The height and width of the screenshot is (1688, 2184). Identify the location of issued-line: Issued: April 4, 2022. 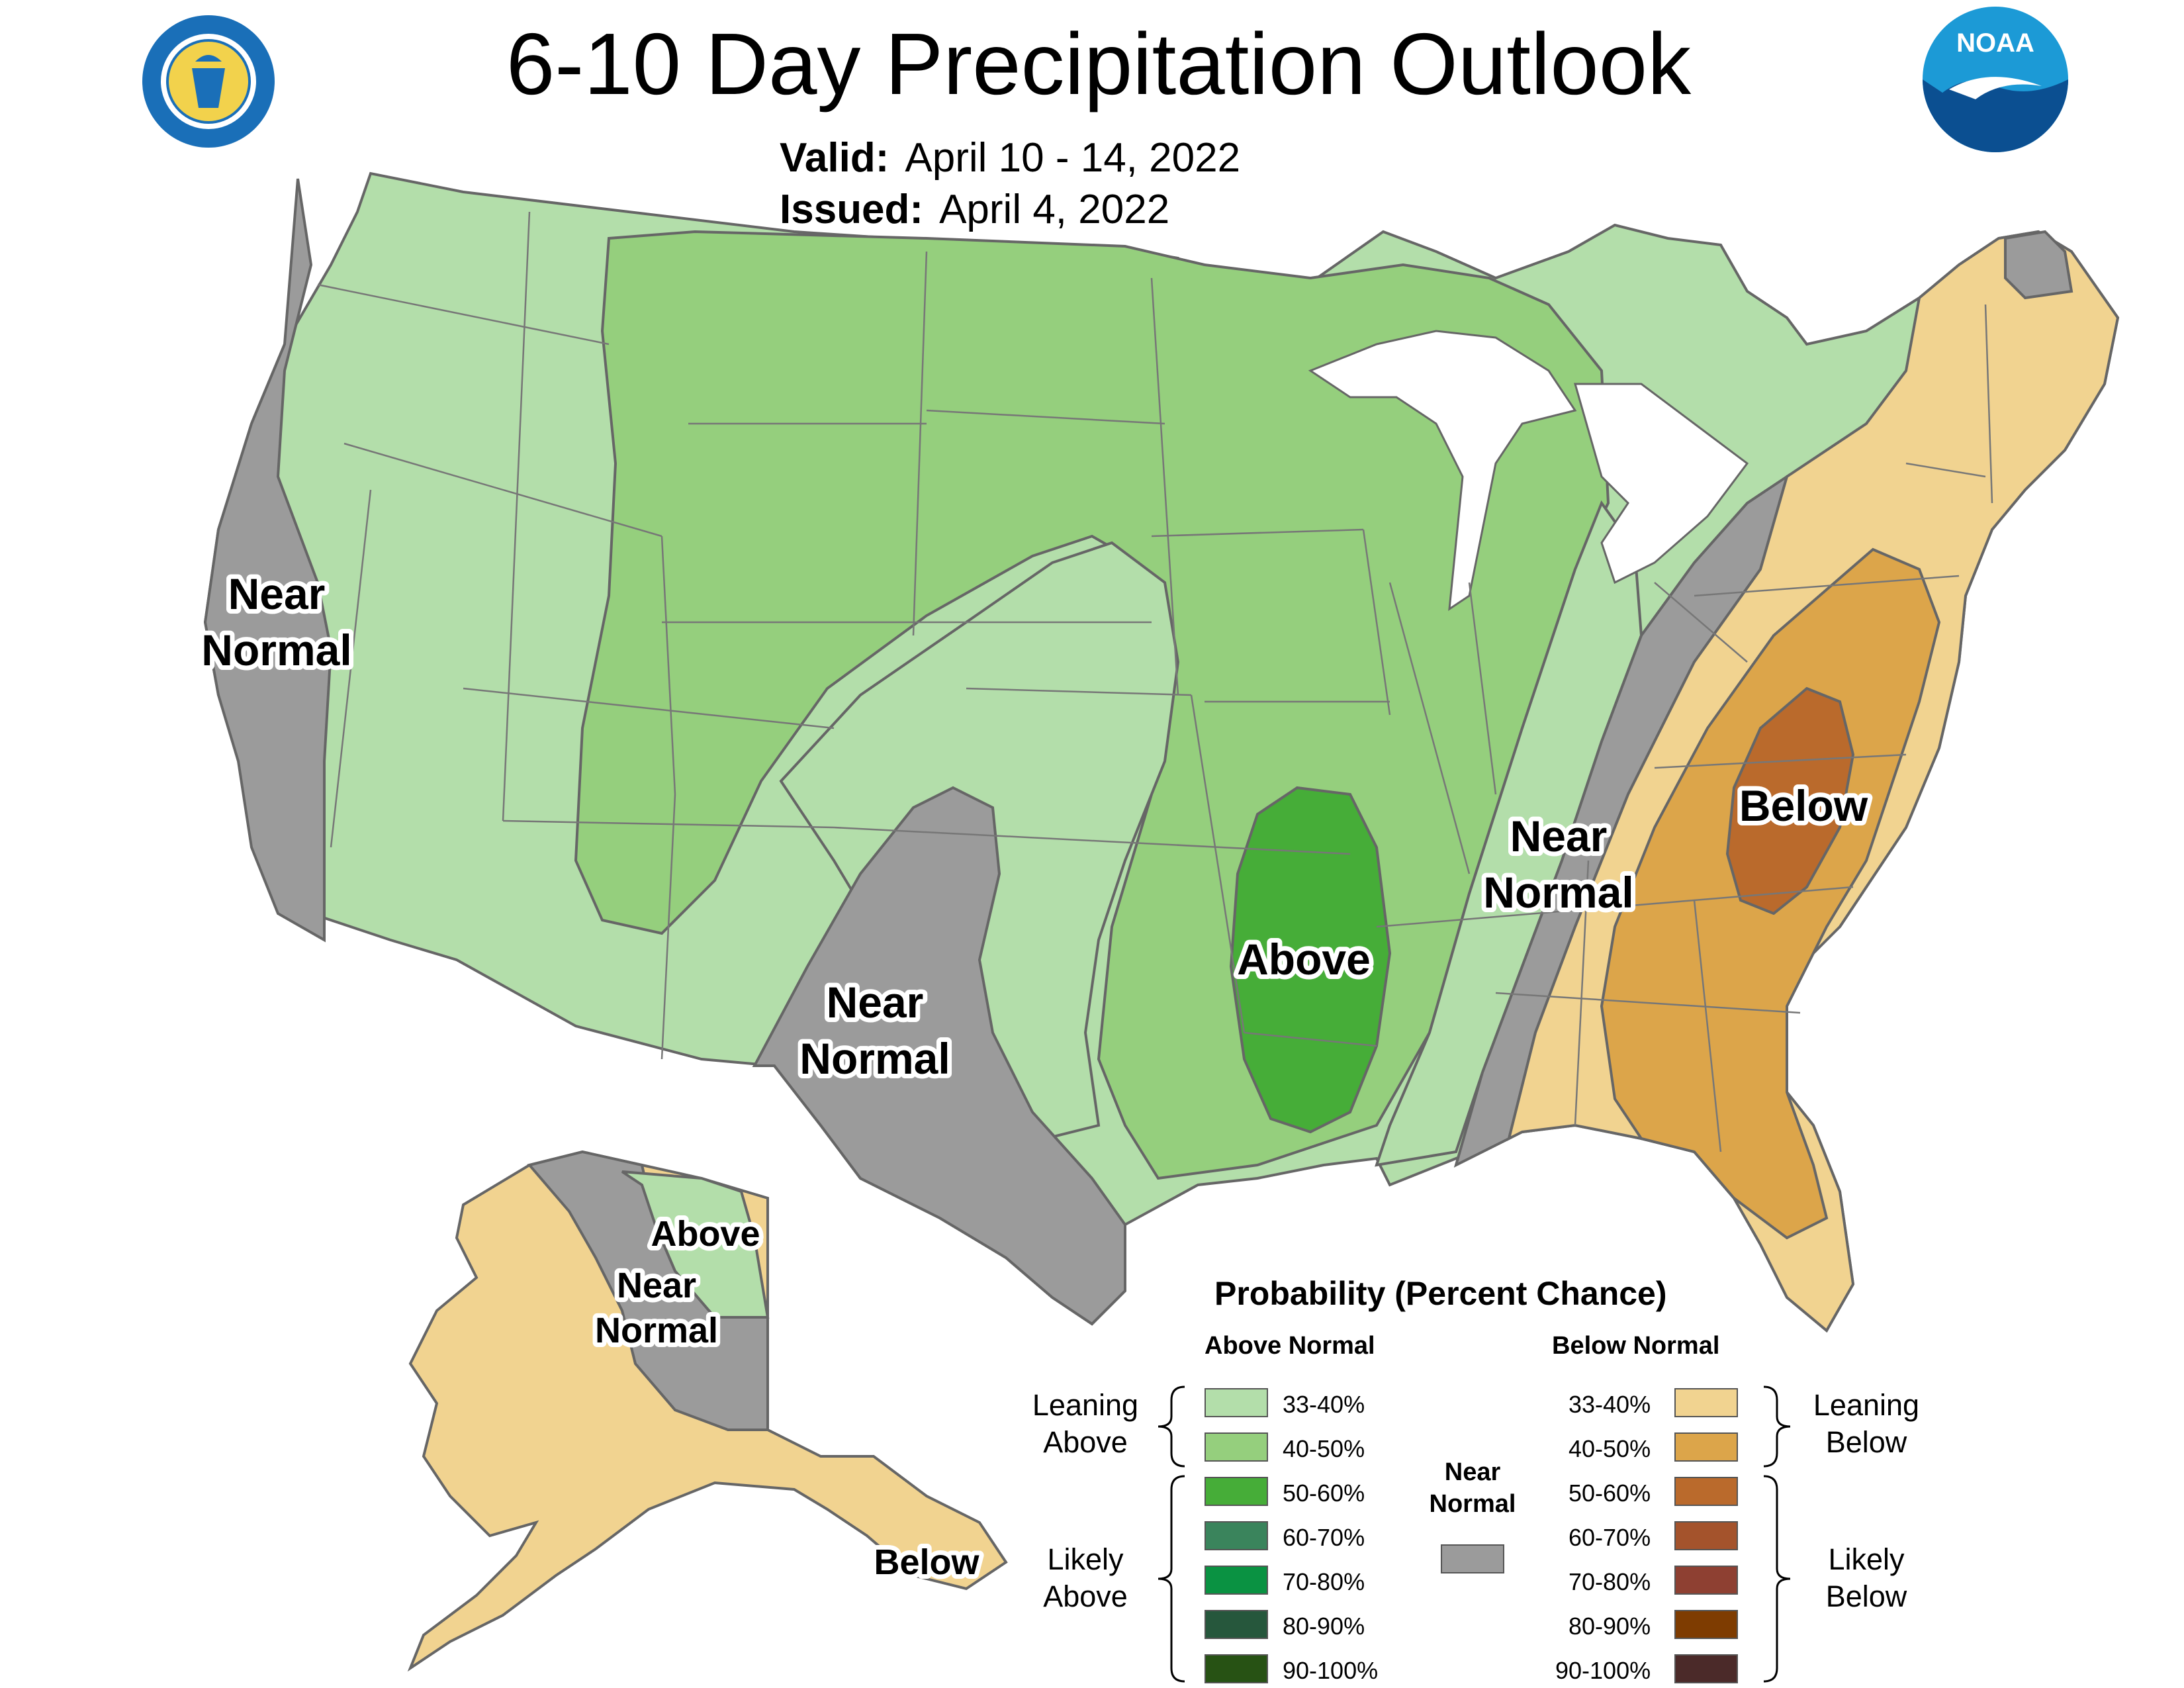
(974, 209).